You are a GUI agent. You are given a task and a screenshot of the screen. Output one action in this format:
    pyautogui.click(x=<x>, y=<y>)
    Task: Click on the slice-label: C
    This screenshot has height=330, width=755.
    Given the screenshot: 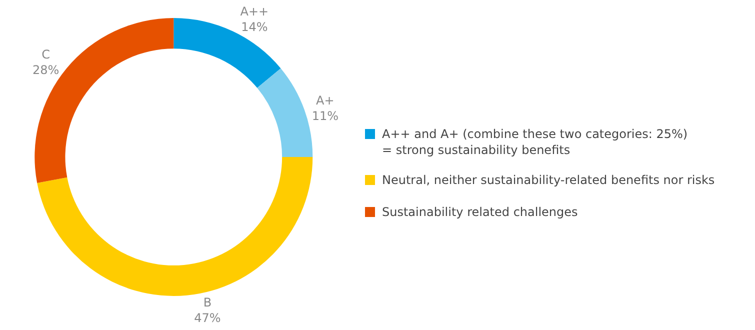 What is the action you would take?
    pyautogui.click(x=46, y=55)
    